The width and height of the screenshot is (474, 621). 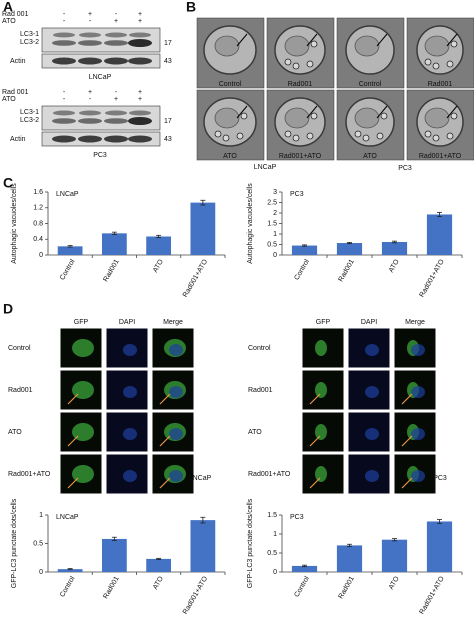 I want to click on y-tick-label: 0.4, so click(x=38, y=239).